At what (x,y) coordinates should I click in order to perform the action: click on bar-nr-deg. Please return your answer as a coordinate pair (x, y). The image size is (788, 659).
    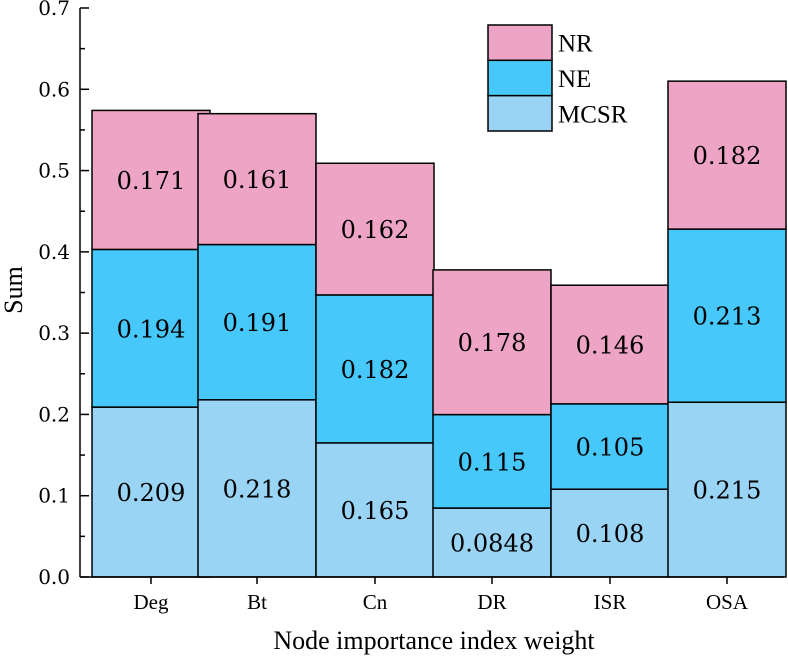
    Looking at the image, I should click on (151, 180).